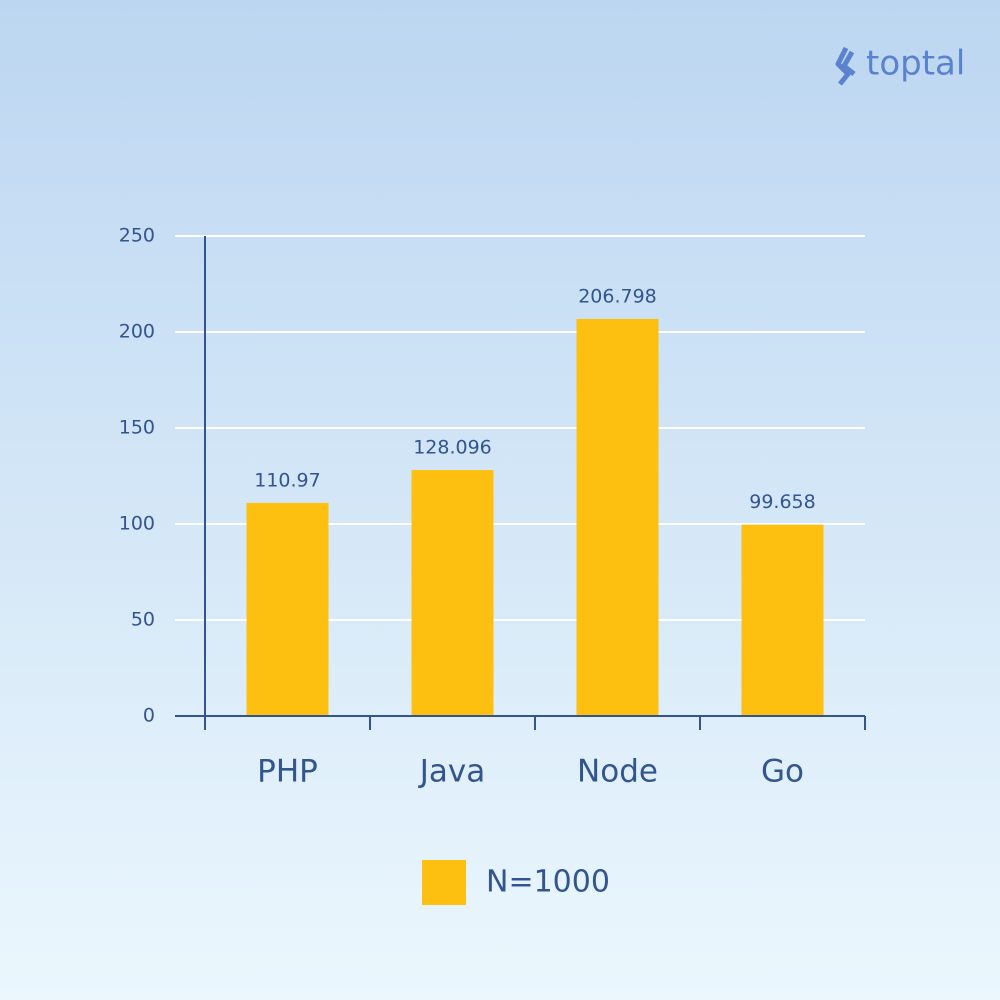 Image resolution: width=1000 pixels, height=1000 pixels. I want to click on value-label: 99.658, so click(782, 502).